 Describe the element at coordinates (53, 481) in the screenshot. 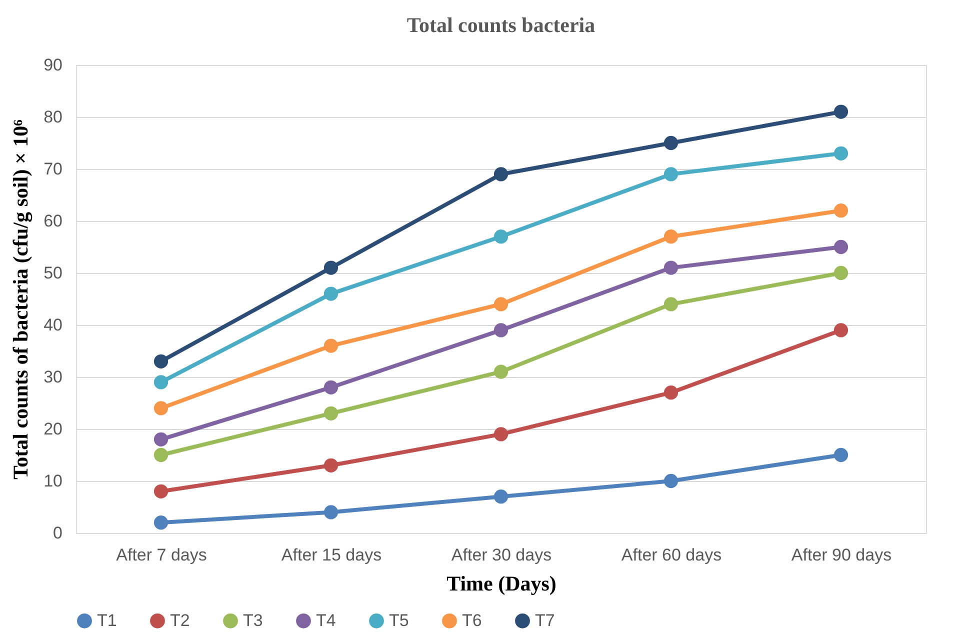

I see `y-tick-label: 10` at that location.